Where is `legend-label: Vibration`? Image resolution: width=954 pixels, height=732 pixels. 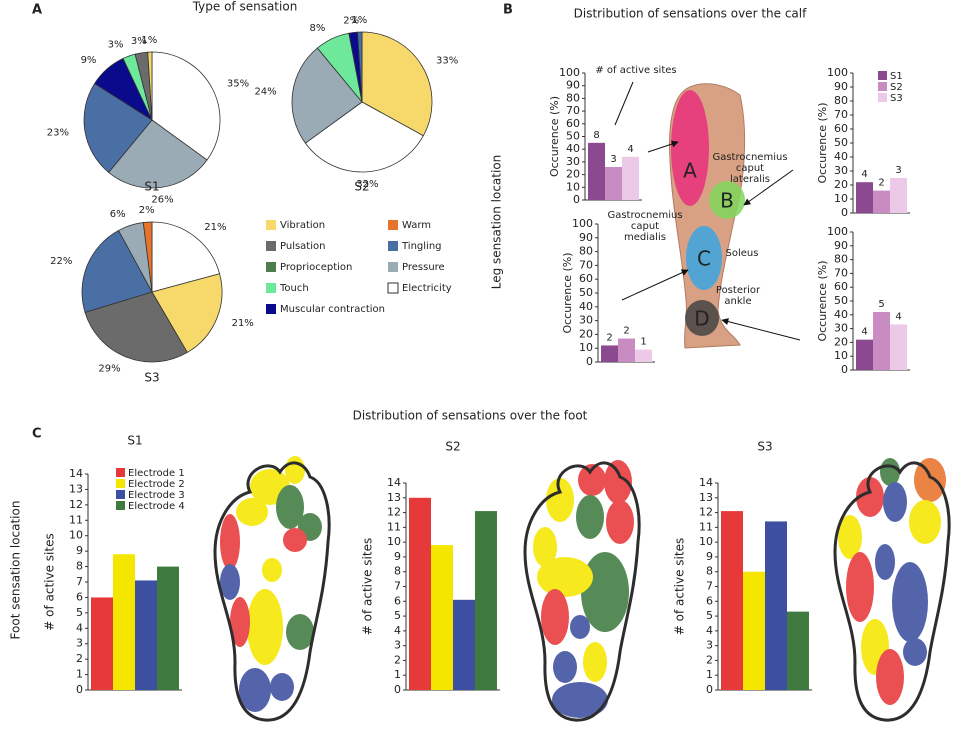
legend-label: Vibration is located at coordinates (302, 225).